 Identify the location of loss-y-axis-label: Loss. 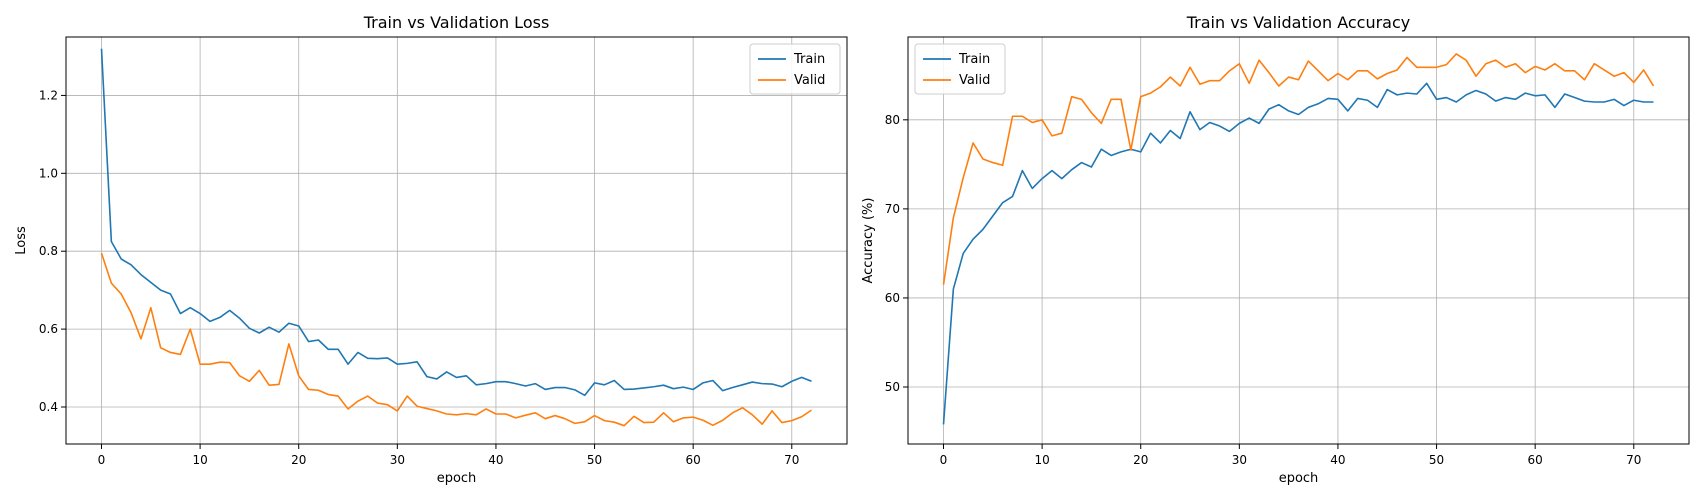
(21, 240).